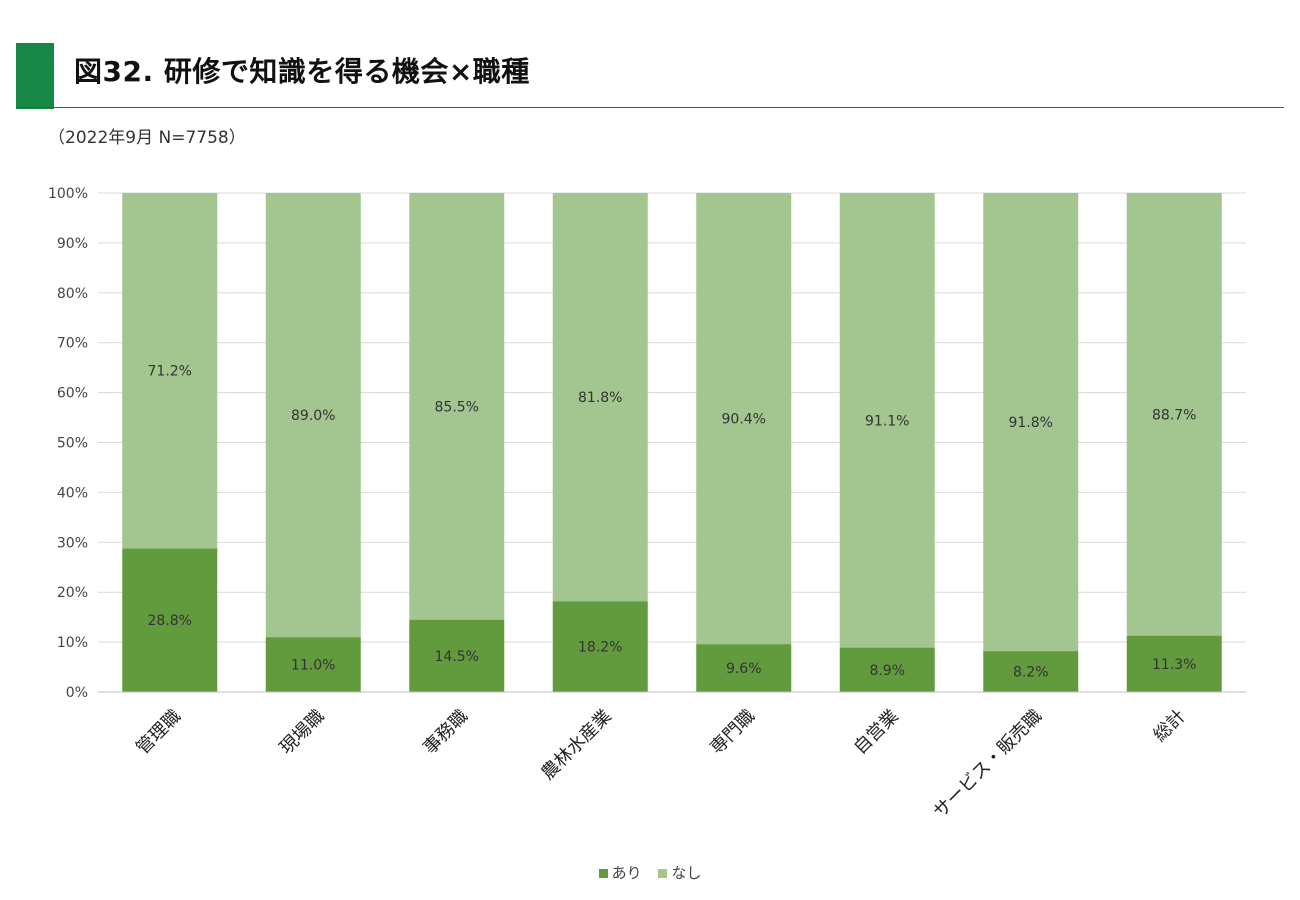  I want to click on data-label: 18.2%, so click(600, 648).